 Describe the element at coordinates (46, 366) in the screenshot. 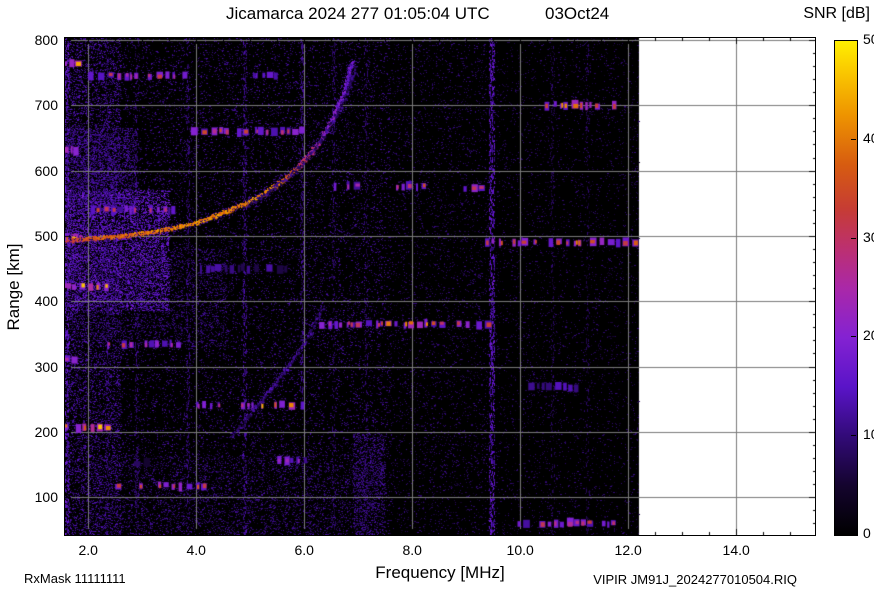

I see `y-tick-label: 300` at that location.